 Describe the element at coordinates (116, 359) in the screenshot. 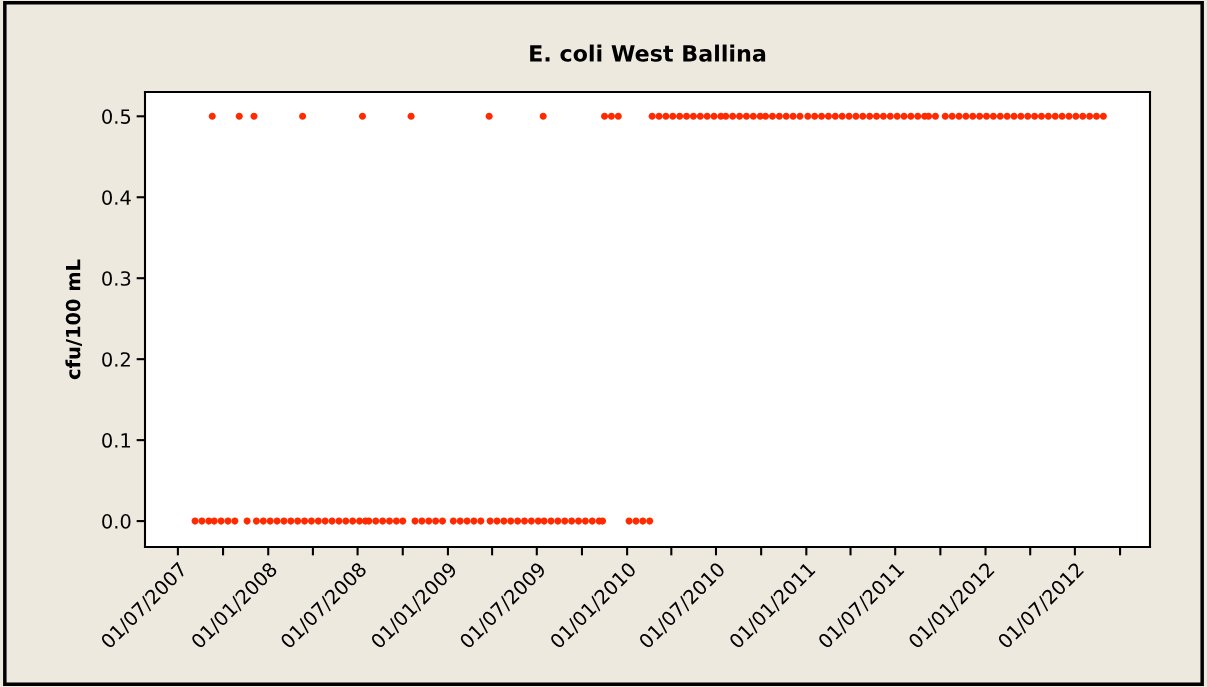

I see `y-tick-label: 0.2` at that location.